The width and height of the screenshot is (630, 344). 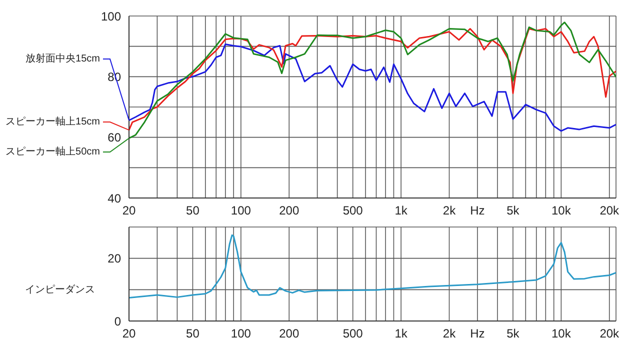 What do you see at coordinates (60, 289) in the screenshot?
I see `y-axis-title: インピーダンス` at bounding box center [60, 289].